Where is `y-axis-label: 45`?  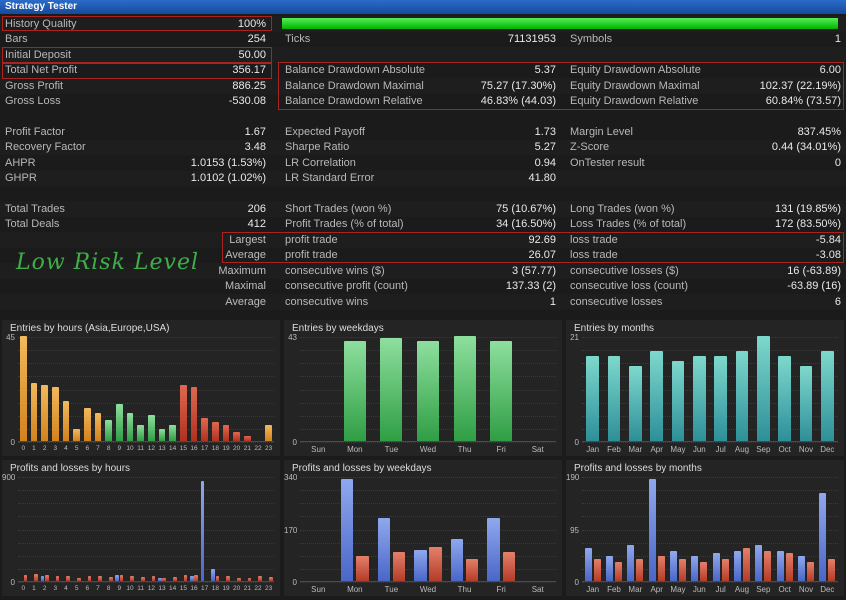 y-axis-label: 45 is located at coordinates (10, 337).